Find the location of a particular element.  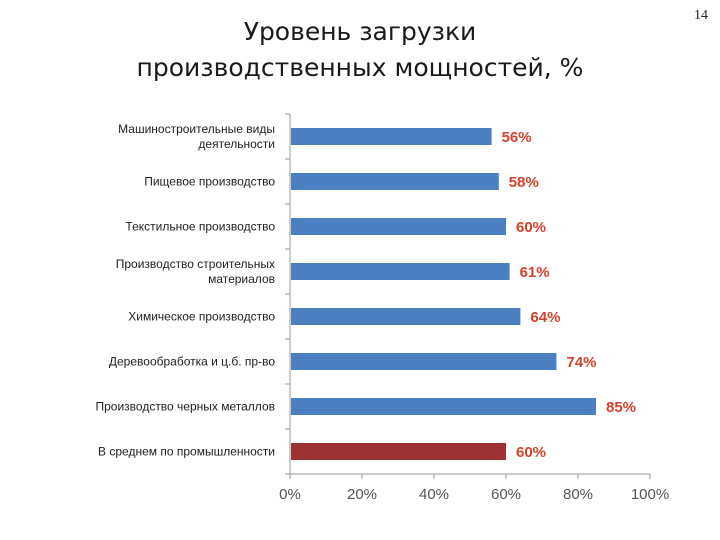

data-label: 58% is located at coordinates (524, 182).